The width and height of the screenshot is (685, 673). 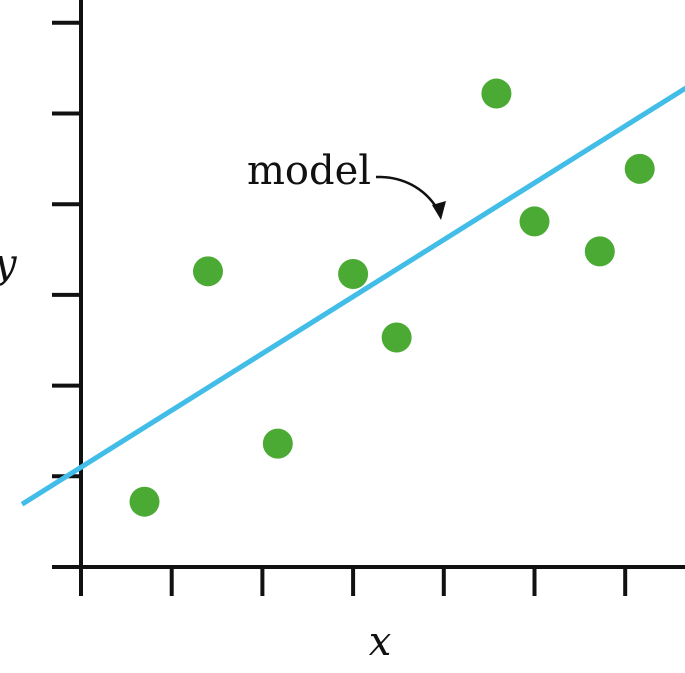 What do you see at coordinates (353, 581) in the screenshot?
I see `x-ticks` at bounding box center [353, 581].